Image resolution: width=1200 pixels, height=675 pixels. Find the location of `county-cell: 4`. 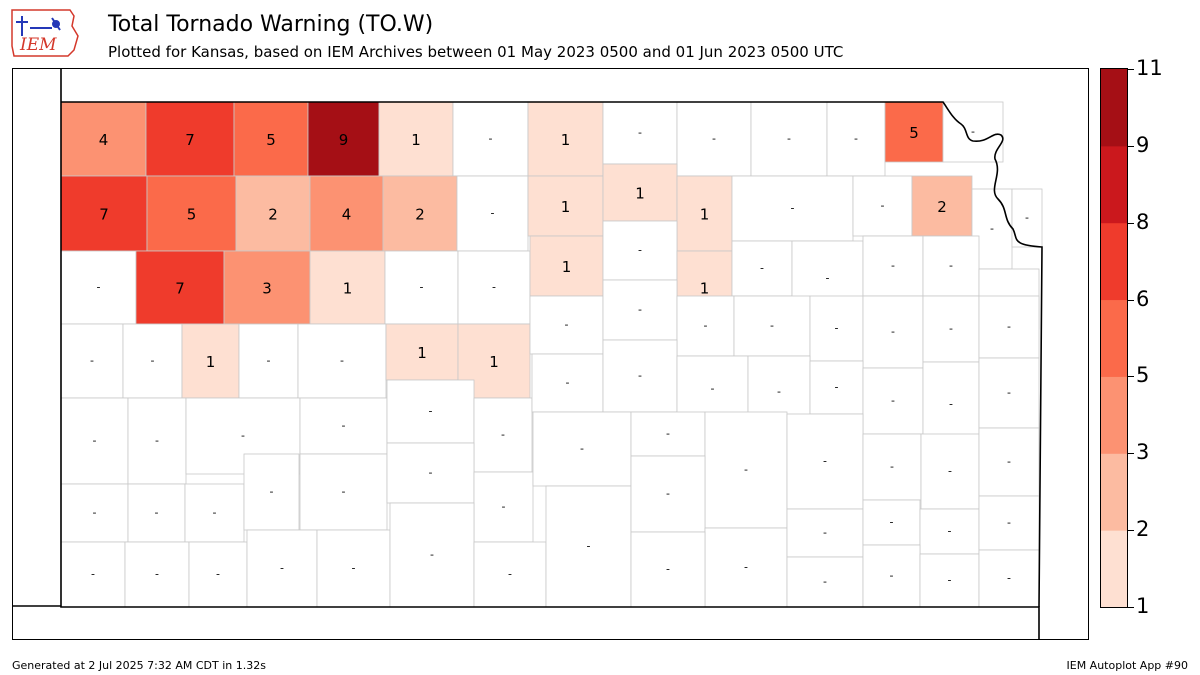

county-cell: 4 is located at coordinates (346, 213).